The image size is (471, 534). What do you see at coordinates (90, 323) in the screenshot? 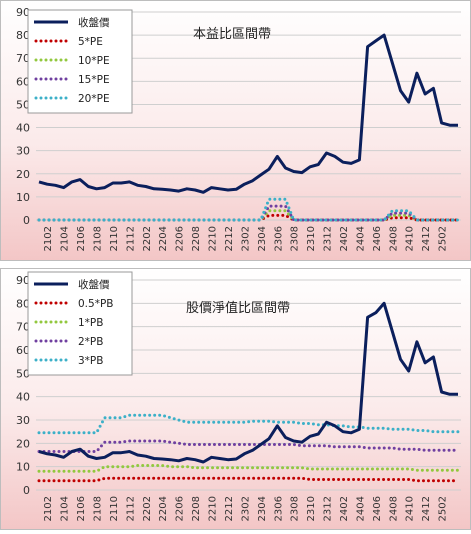
I see `legend-label: 1*PB` at bounding box center [90, 323].